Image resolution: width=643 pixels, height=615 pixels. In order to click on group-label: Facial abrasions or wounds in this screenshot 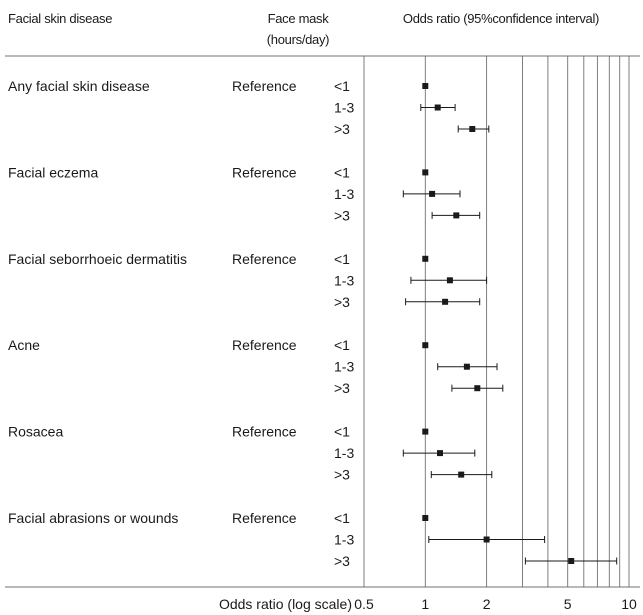, I will do `click(93, 518)`.